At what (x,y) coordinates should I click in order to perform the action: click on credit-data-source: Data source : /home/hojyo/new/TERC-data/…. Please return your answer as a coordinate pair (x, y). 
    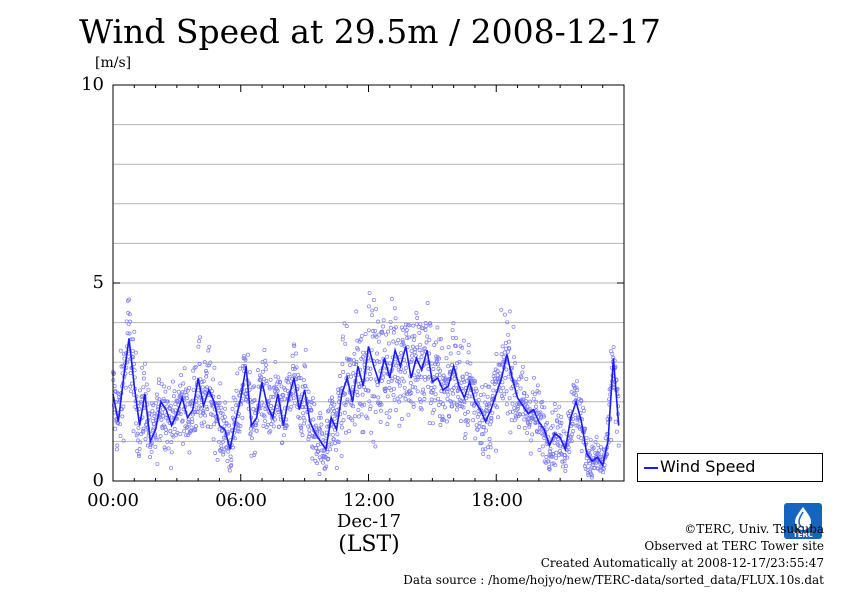
    Looking at the image, I should click on (613, 580).